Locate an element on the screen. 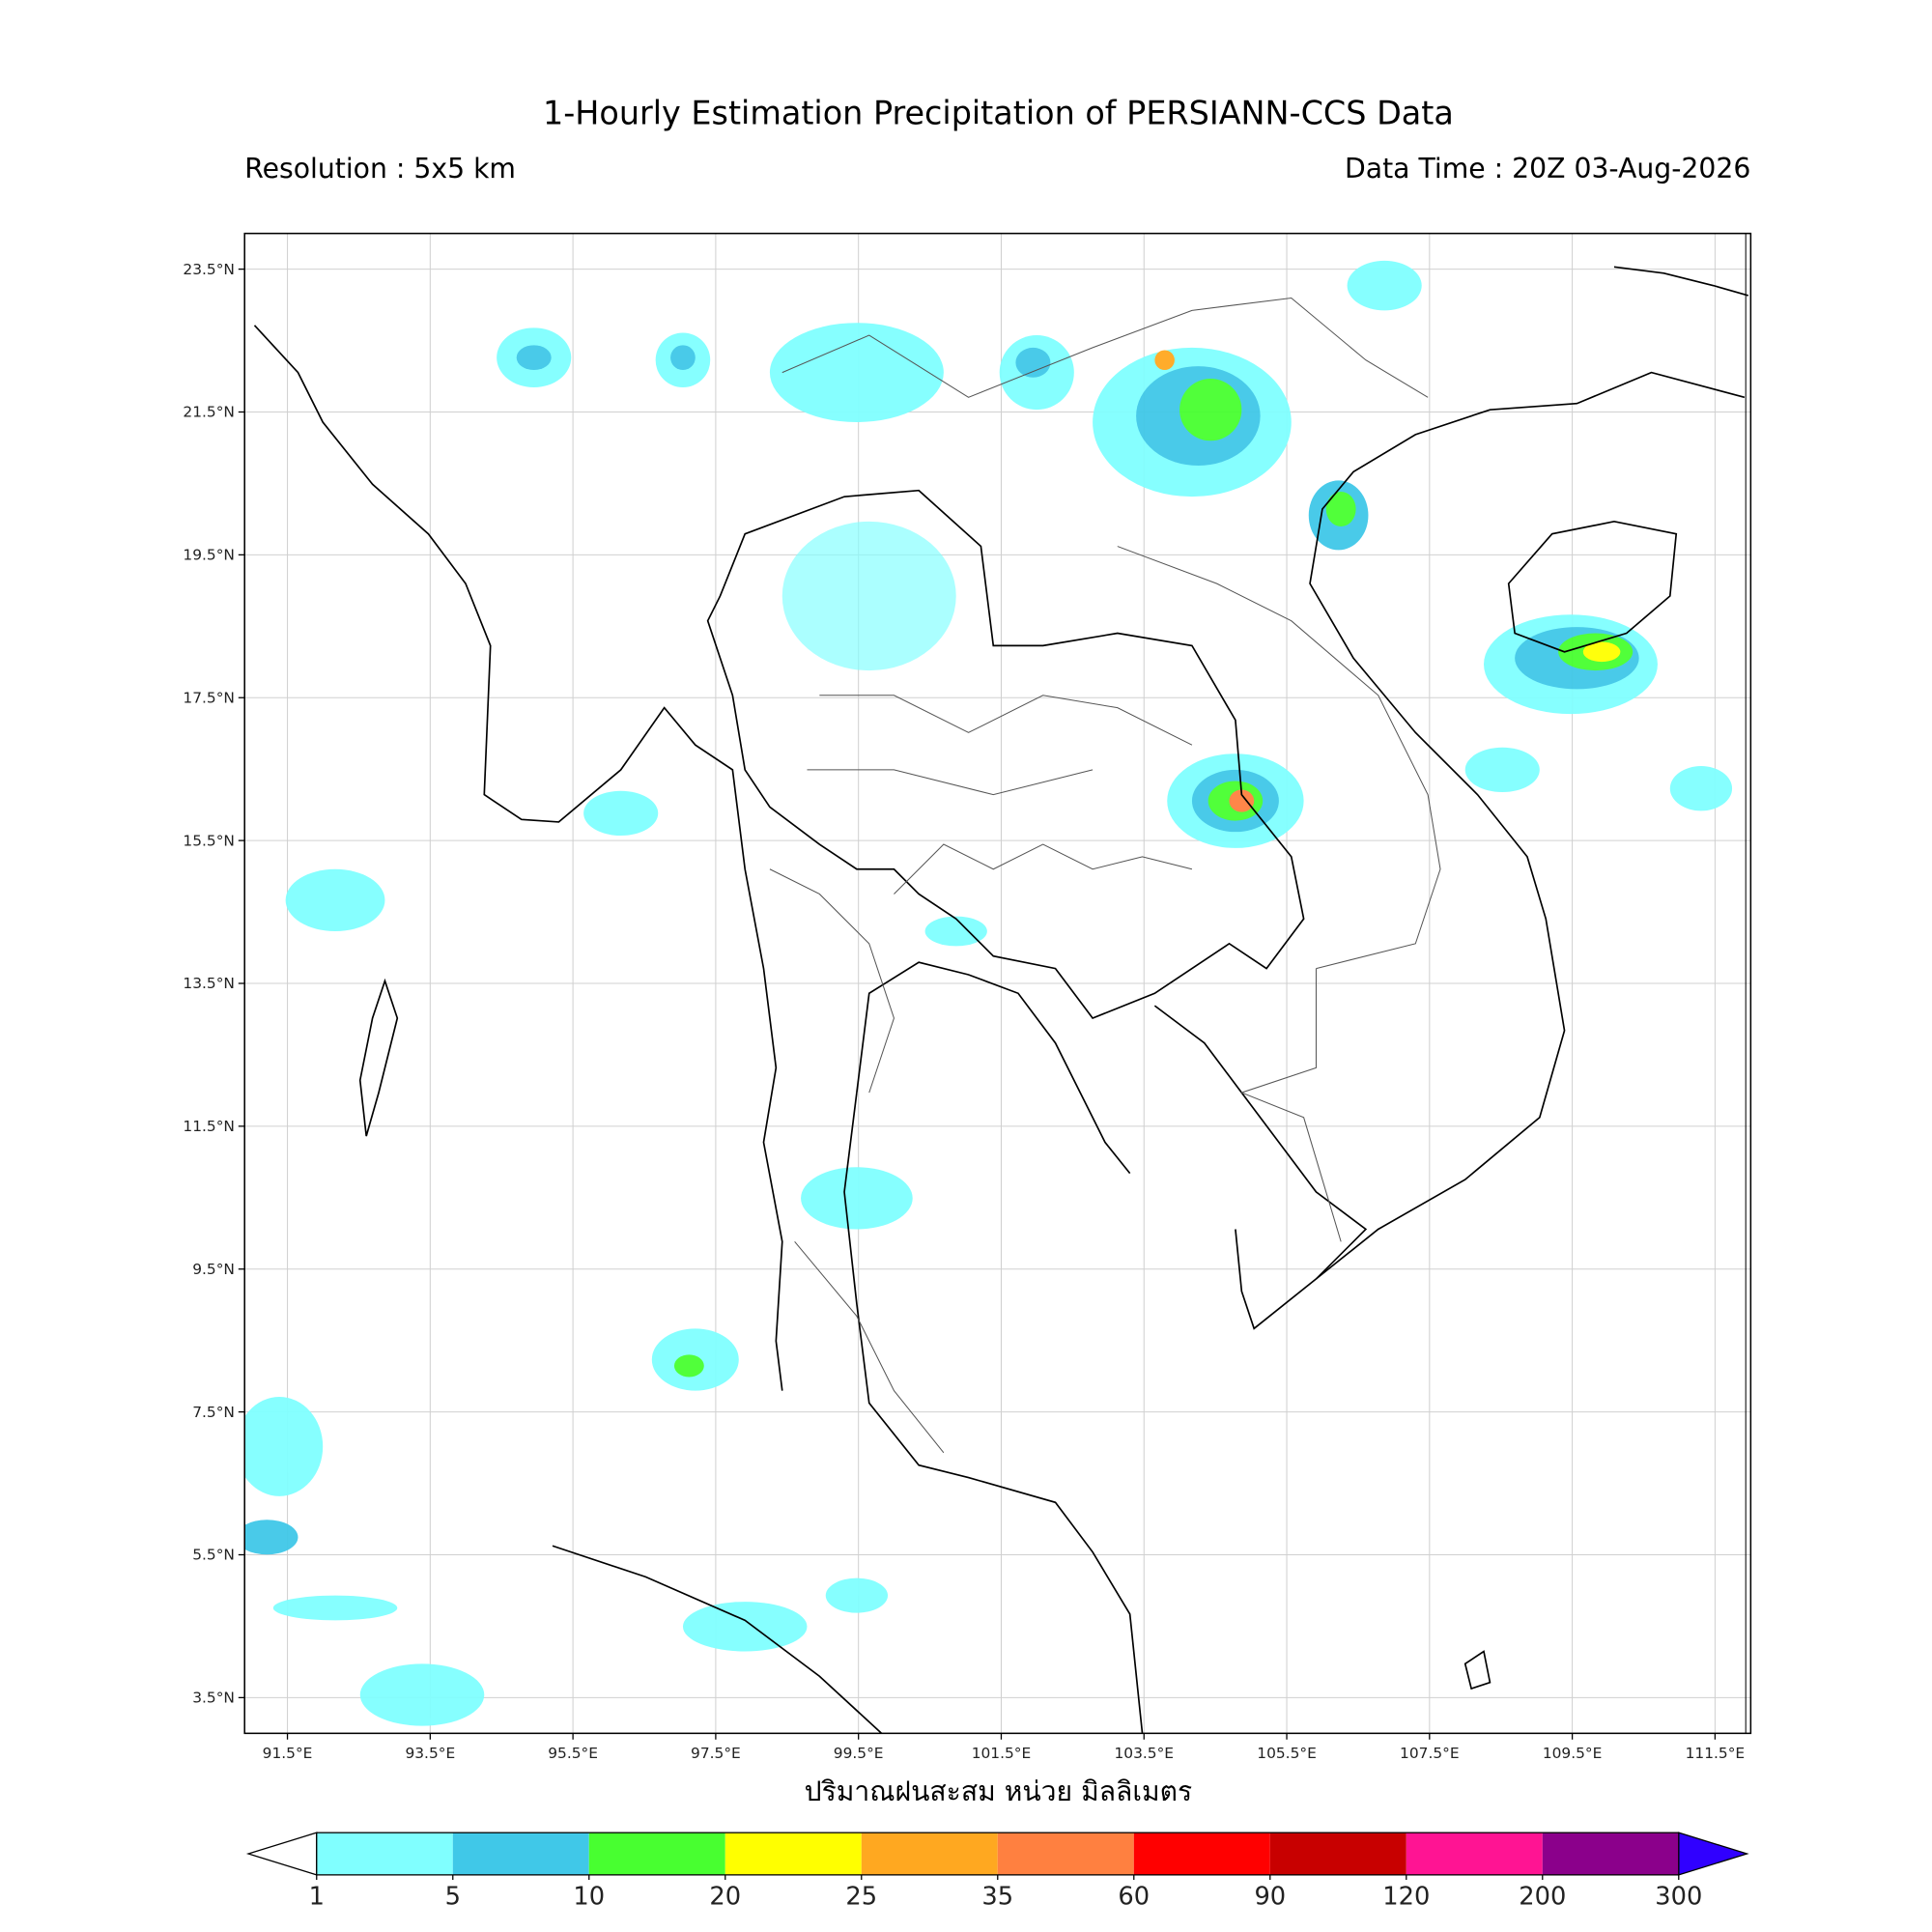 The height and width of the screenshot is (1932, 1932). y-tick-label: 7.5°N is located at coordinates (213, 1412).